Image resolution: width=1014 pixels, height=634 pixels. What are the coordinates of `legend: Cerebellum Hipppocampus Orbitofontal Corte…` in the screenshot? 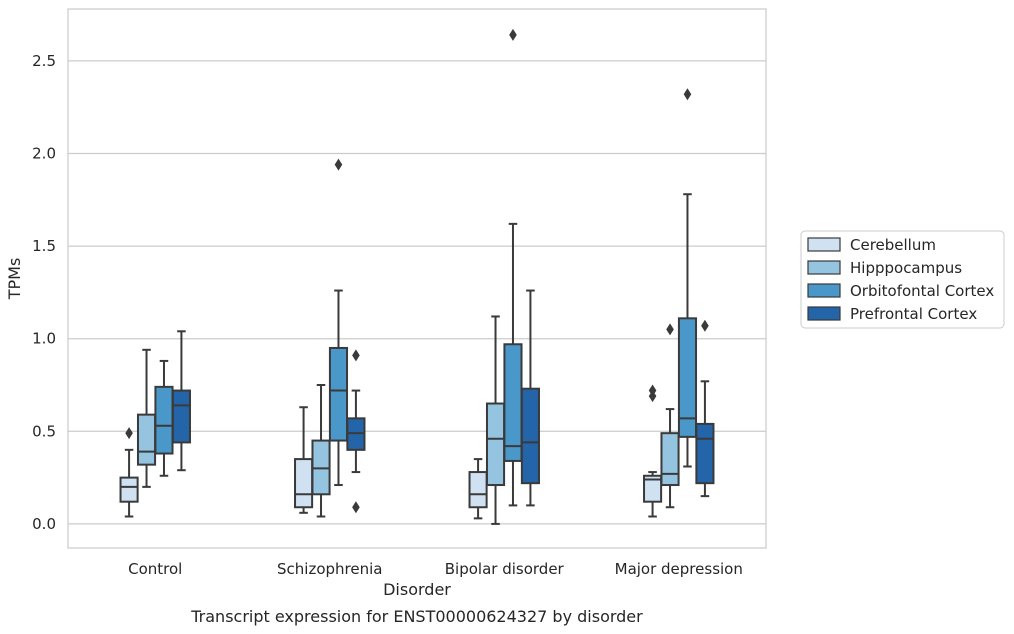 It's located at (902, 279).